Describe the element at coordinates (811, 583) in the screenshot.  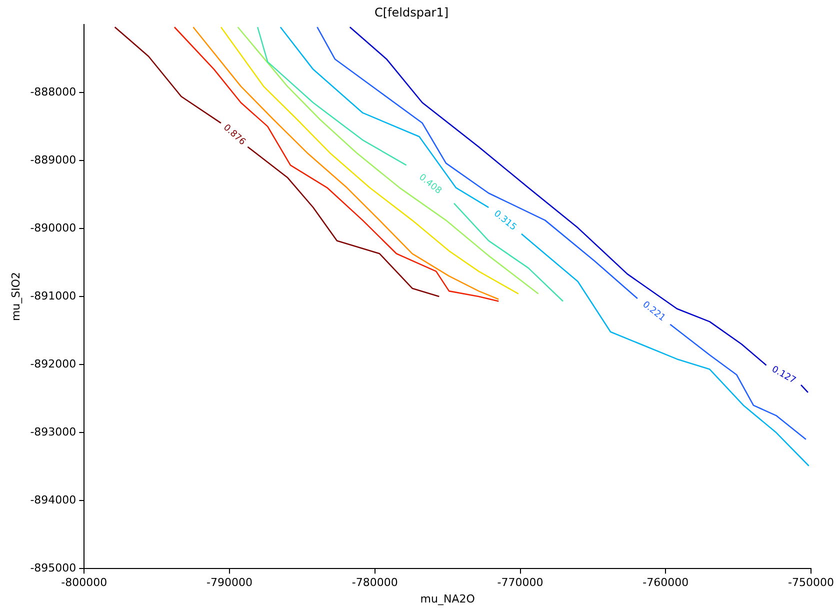
I see `x-tick-label: -750000` at that location.